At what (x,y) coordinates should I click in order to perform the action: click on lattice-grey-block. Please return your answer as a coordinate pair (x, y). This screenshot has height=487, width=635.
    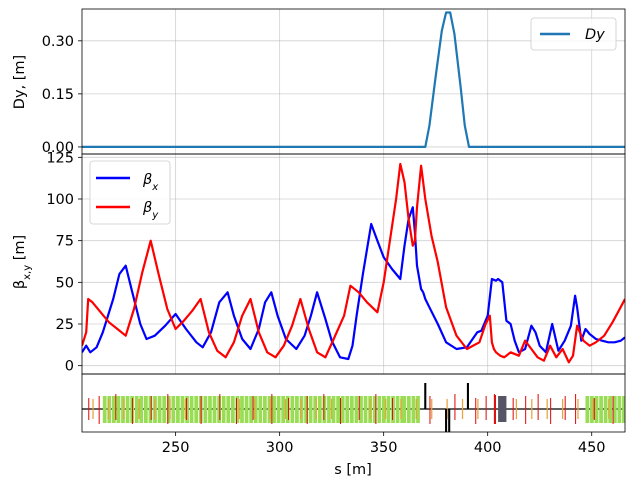
    Looking at the image, I should click on (502, 409).